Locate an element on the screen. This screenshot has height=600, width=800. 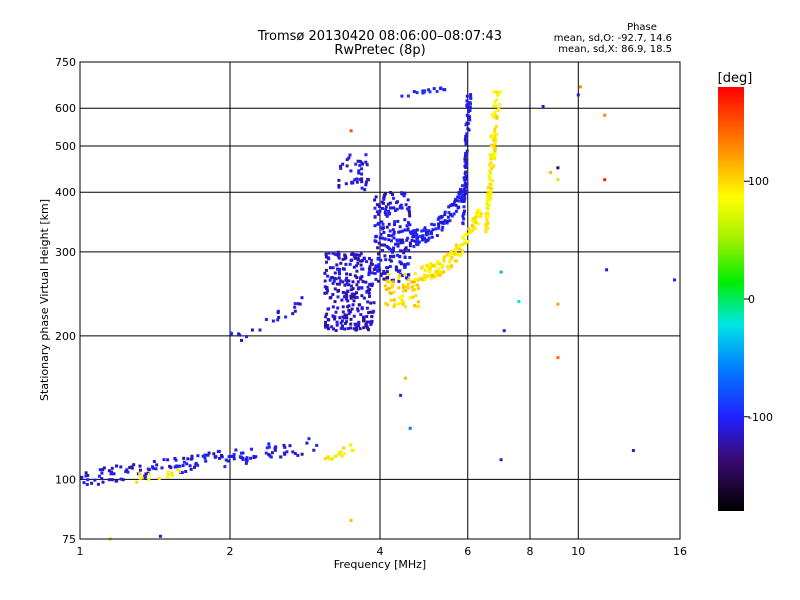
x-tick-label: 8 is located at coordinates (530, 551).